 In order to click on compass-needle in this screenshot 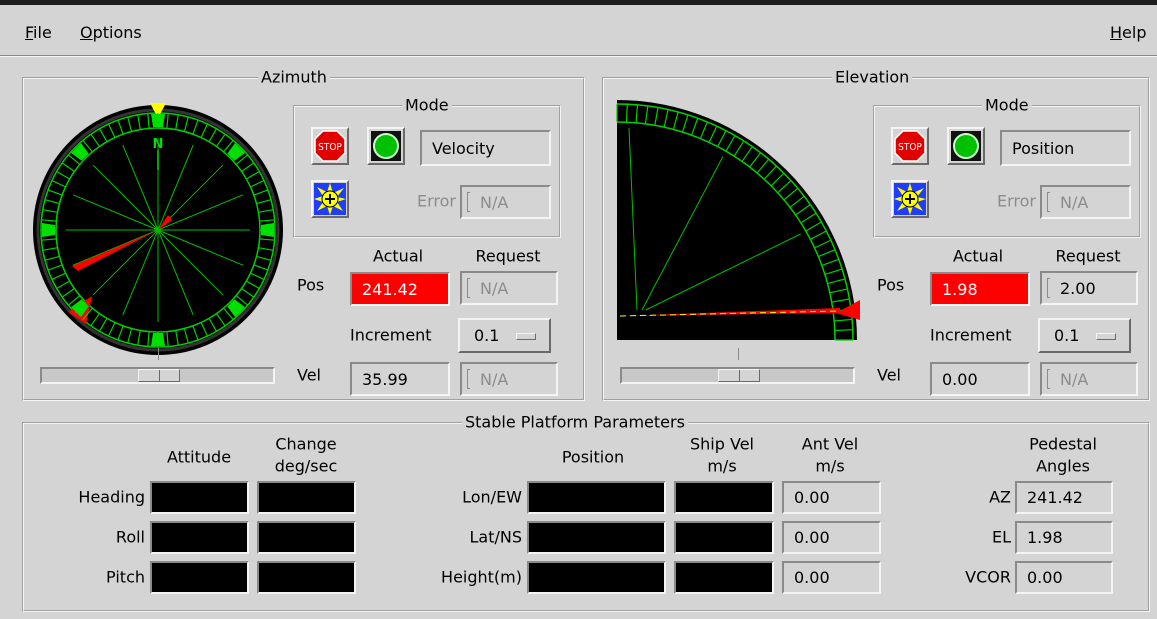, I will do `click(115, 250)`.